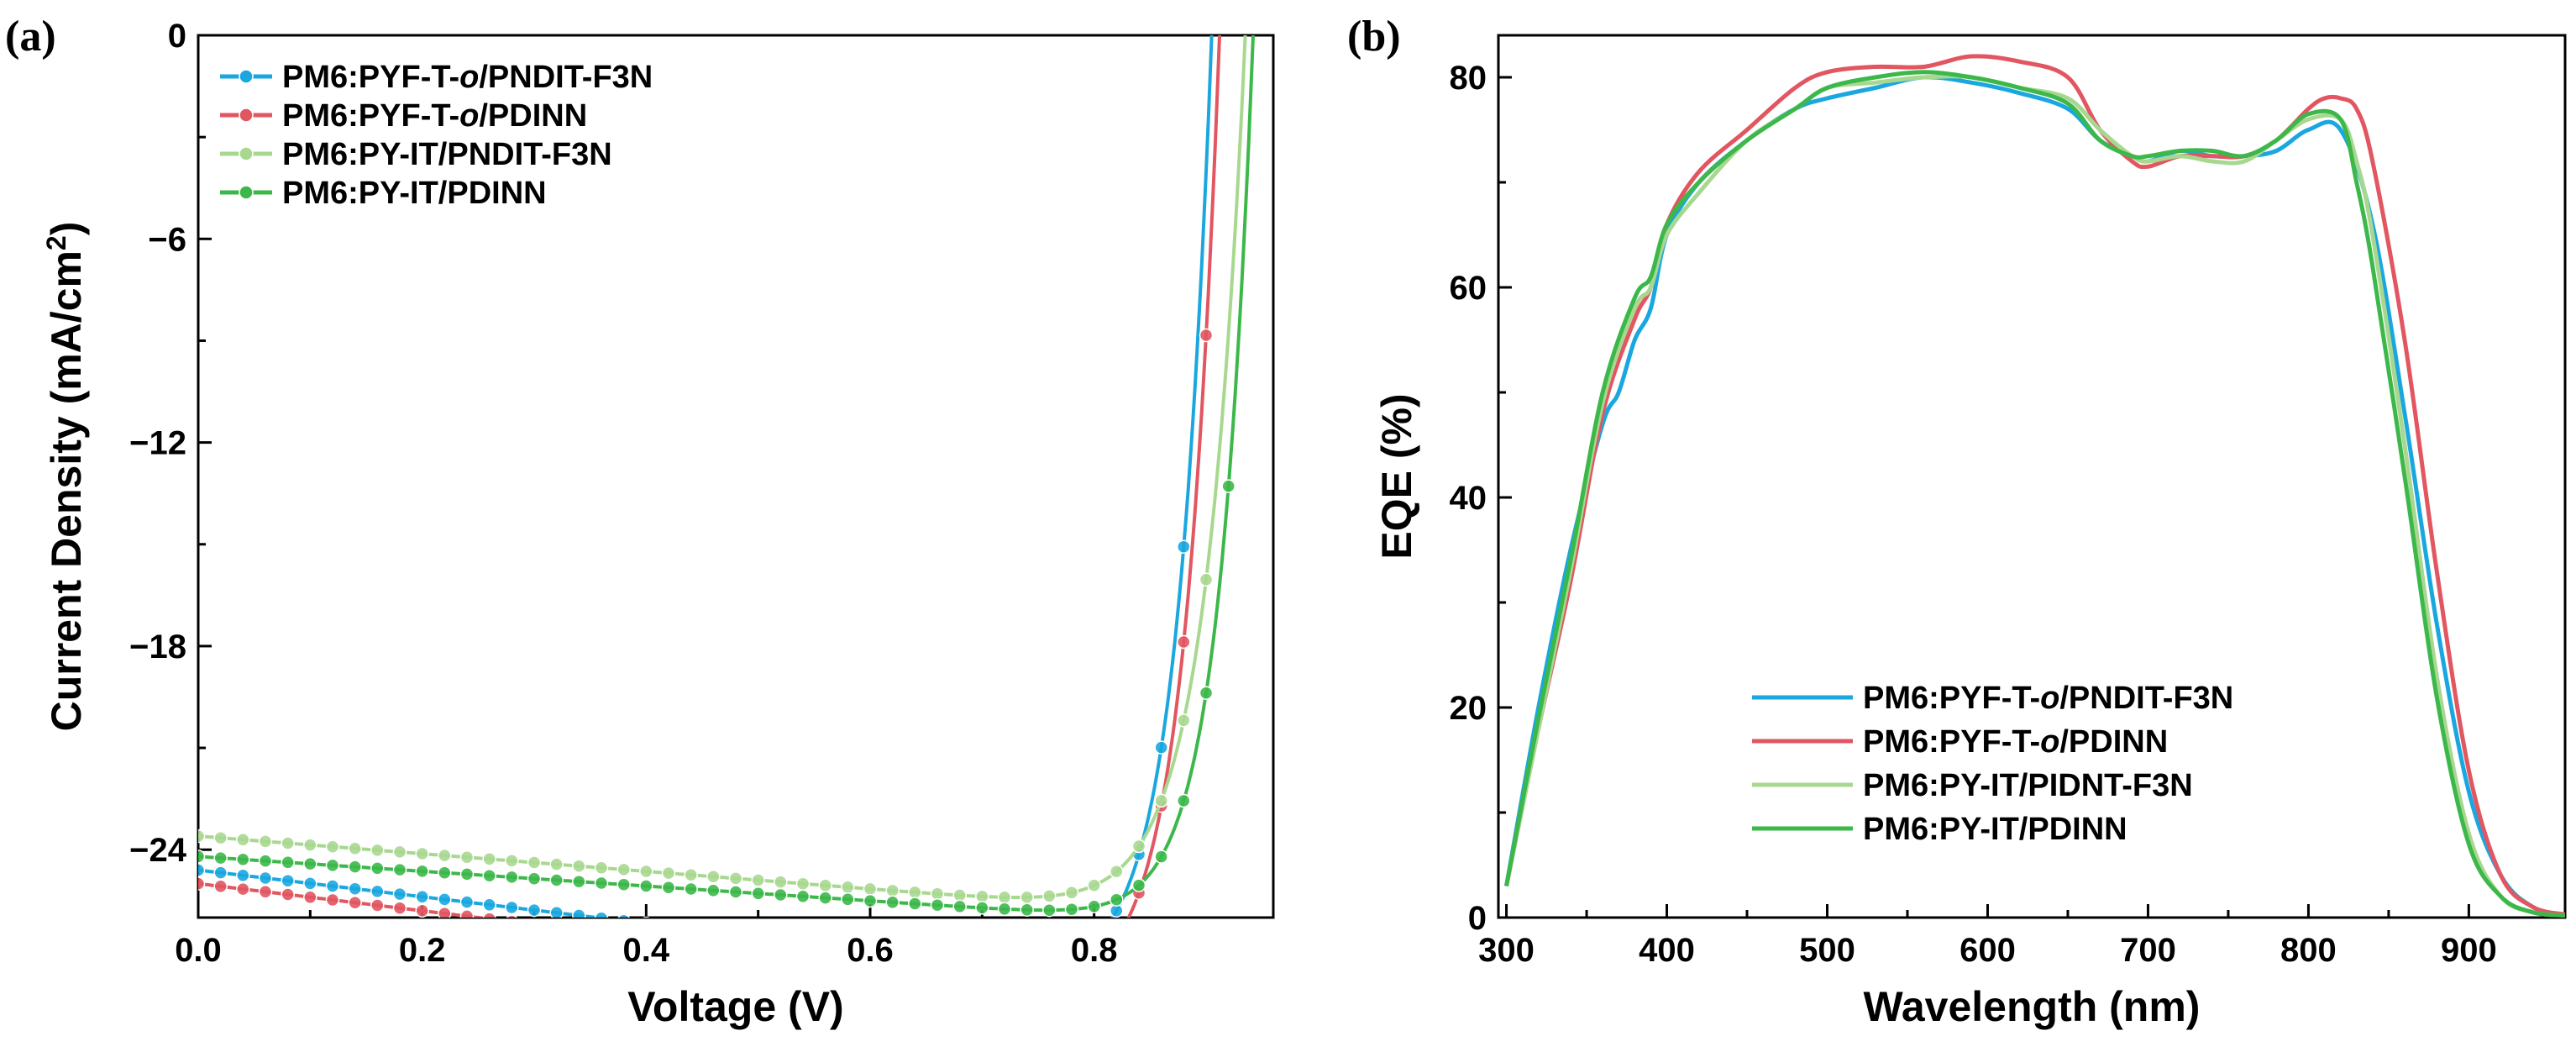 The image size is (2576, 1052). I want to click on x-tick-label: 900, so click(2469, 951).